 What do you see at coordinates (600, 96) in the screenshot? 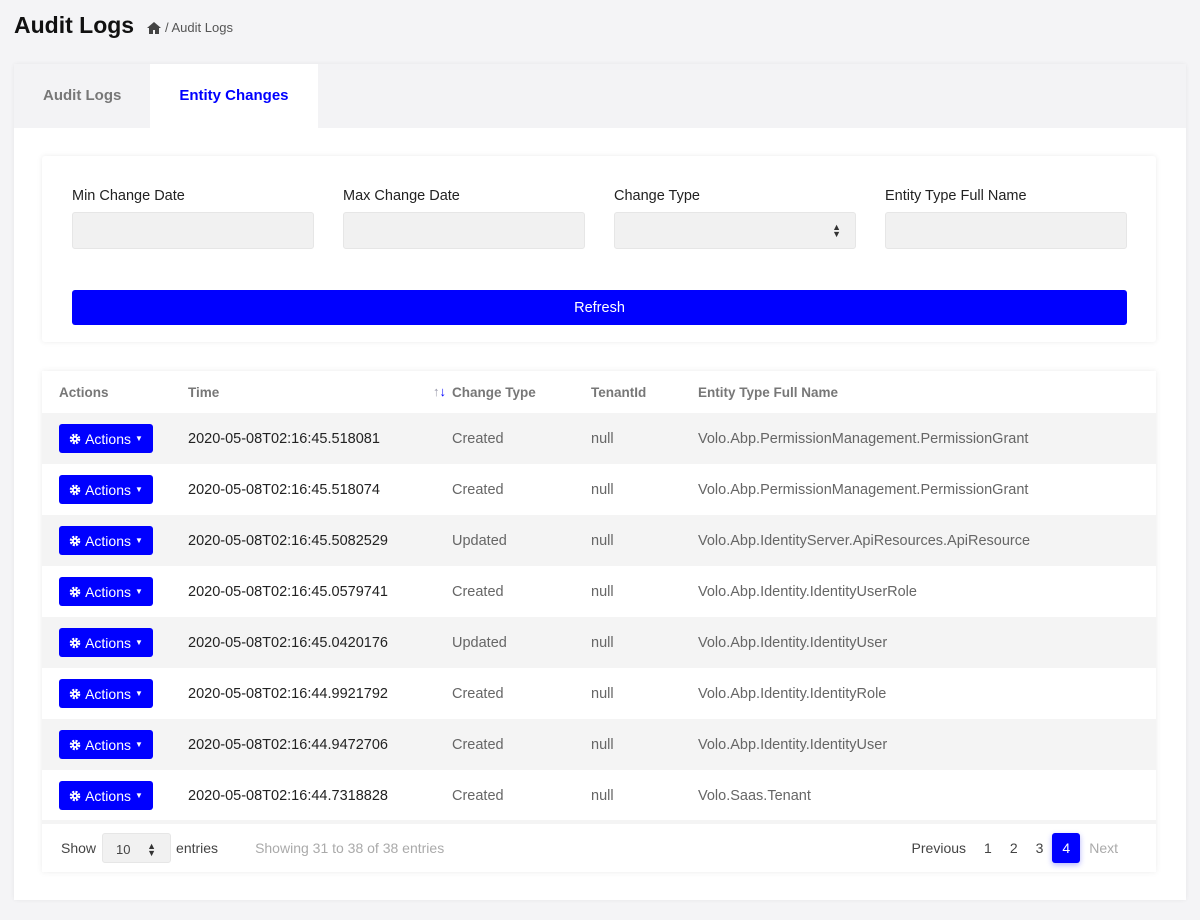
I see `tab-bar: Audit Logs Entity Changes` at bounding box center [600, 96].